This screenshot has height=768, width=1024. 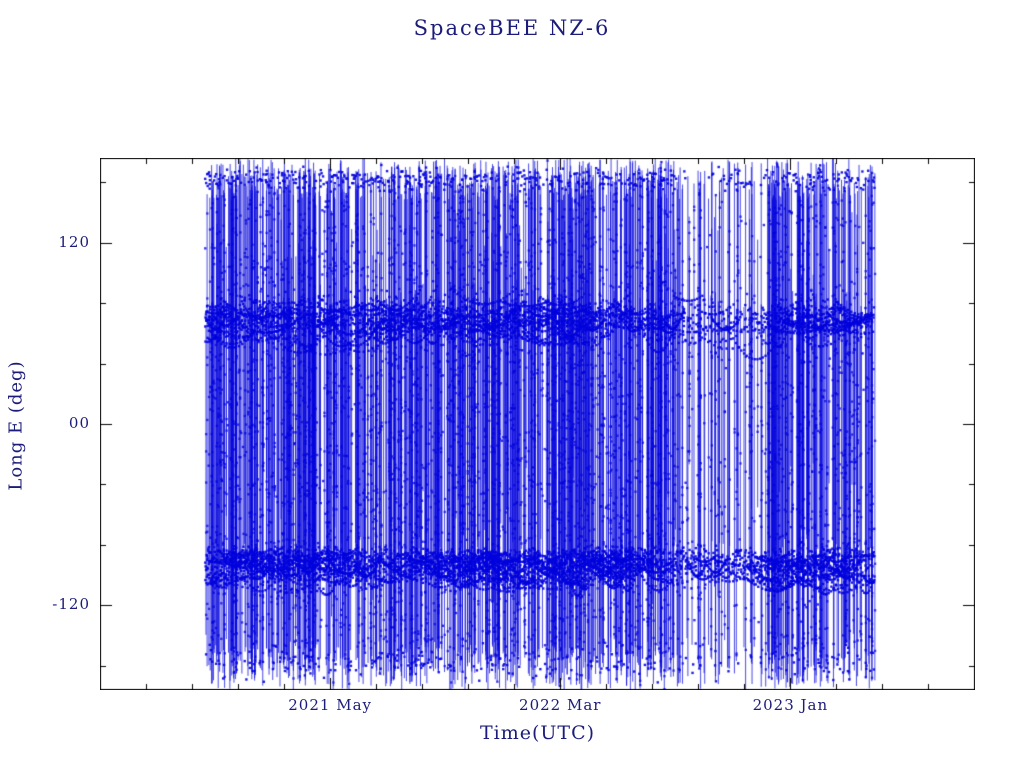 I want to click on y-tick-label: 120, so click(x=74, y=241).